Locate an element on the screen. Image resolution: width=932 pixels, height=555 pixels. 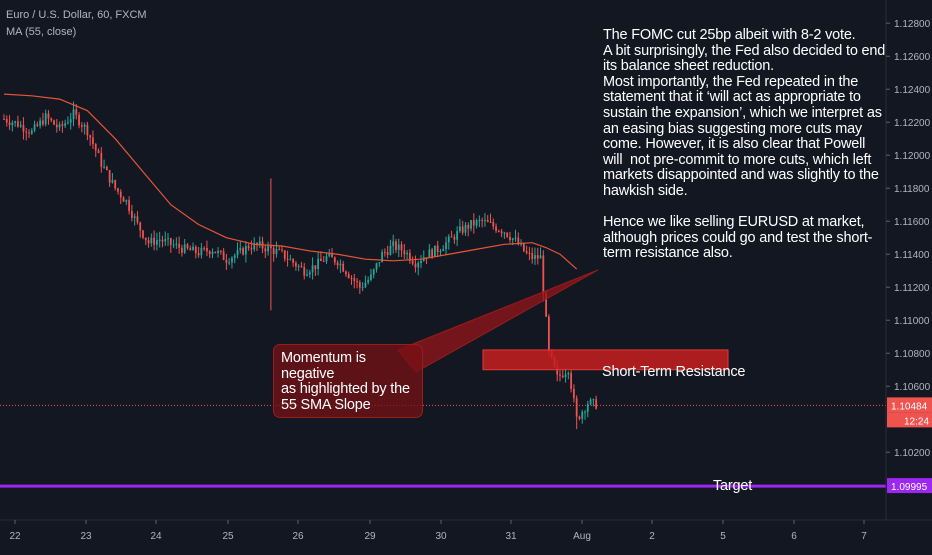
time-tick-label: 24 is located at coordinates (156, 536).